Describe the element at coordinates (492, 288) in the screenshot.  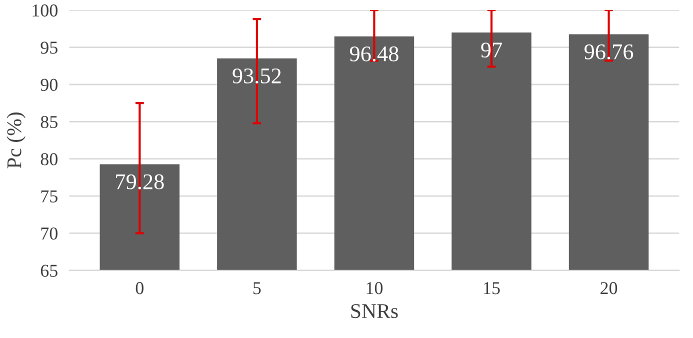
I see `x-tick-label: 15` at that location.